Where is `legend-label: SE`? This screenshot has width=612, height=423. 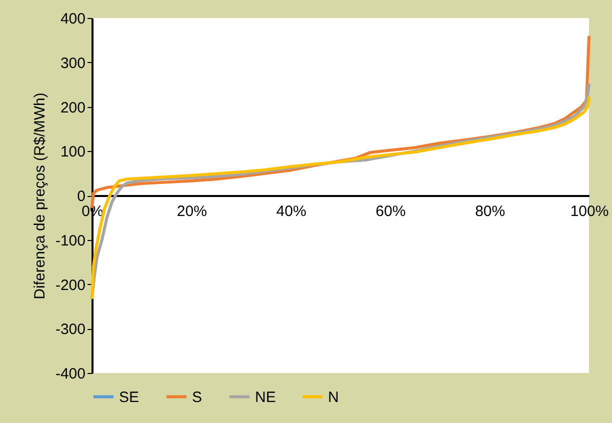 legend-label: SE is located at coordinates (129, 397).